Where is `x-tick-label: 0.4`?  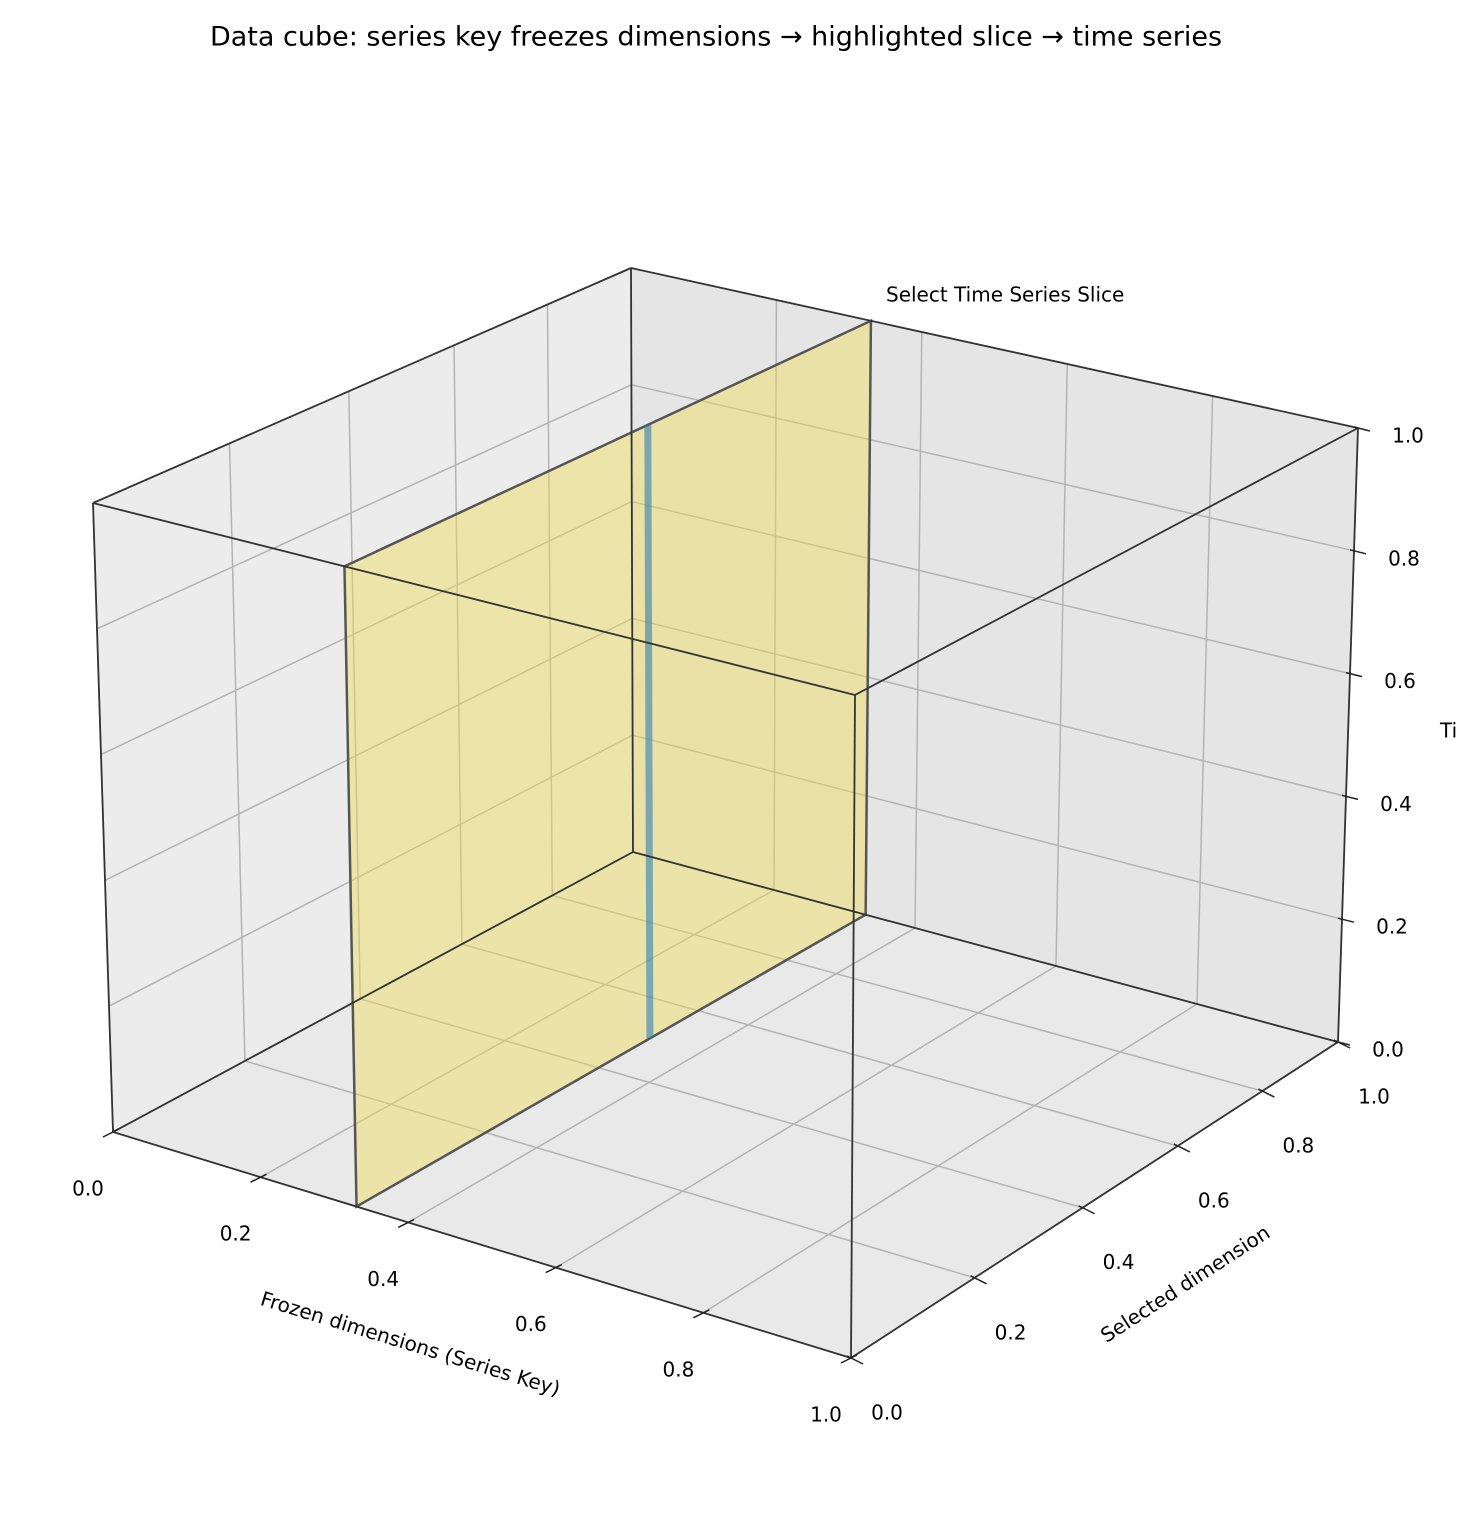
x-tick-label: 0.4 is located at coordinates (383, 1279).